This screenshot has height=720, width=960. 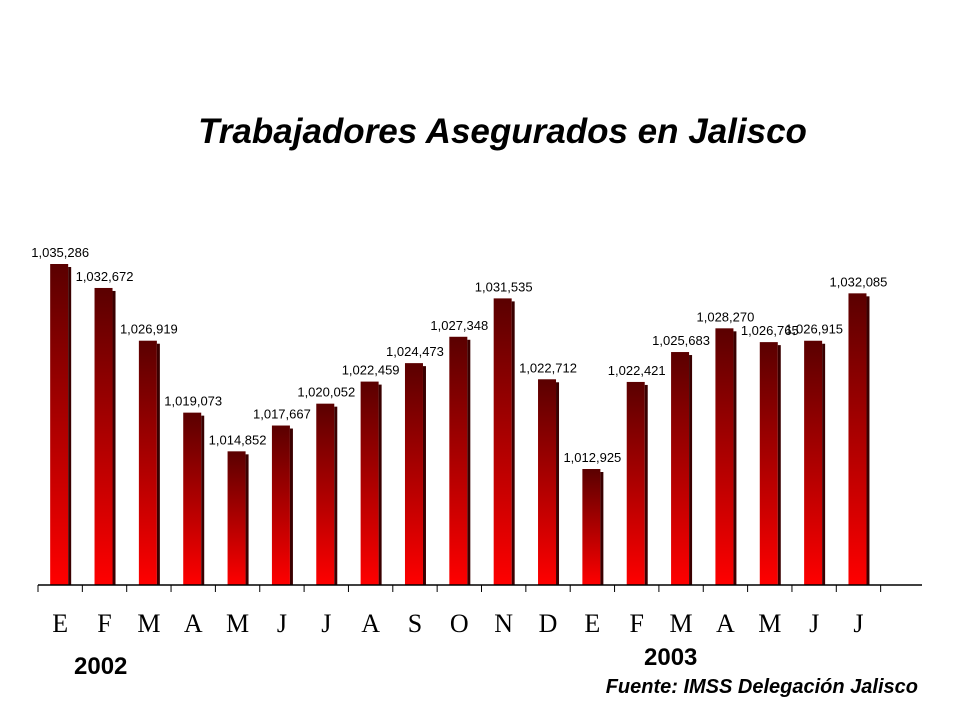 I want to click on data-label: 1,019,073, so click(x=193, y=401).